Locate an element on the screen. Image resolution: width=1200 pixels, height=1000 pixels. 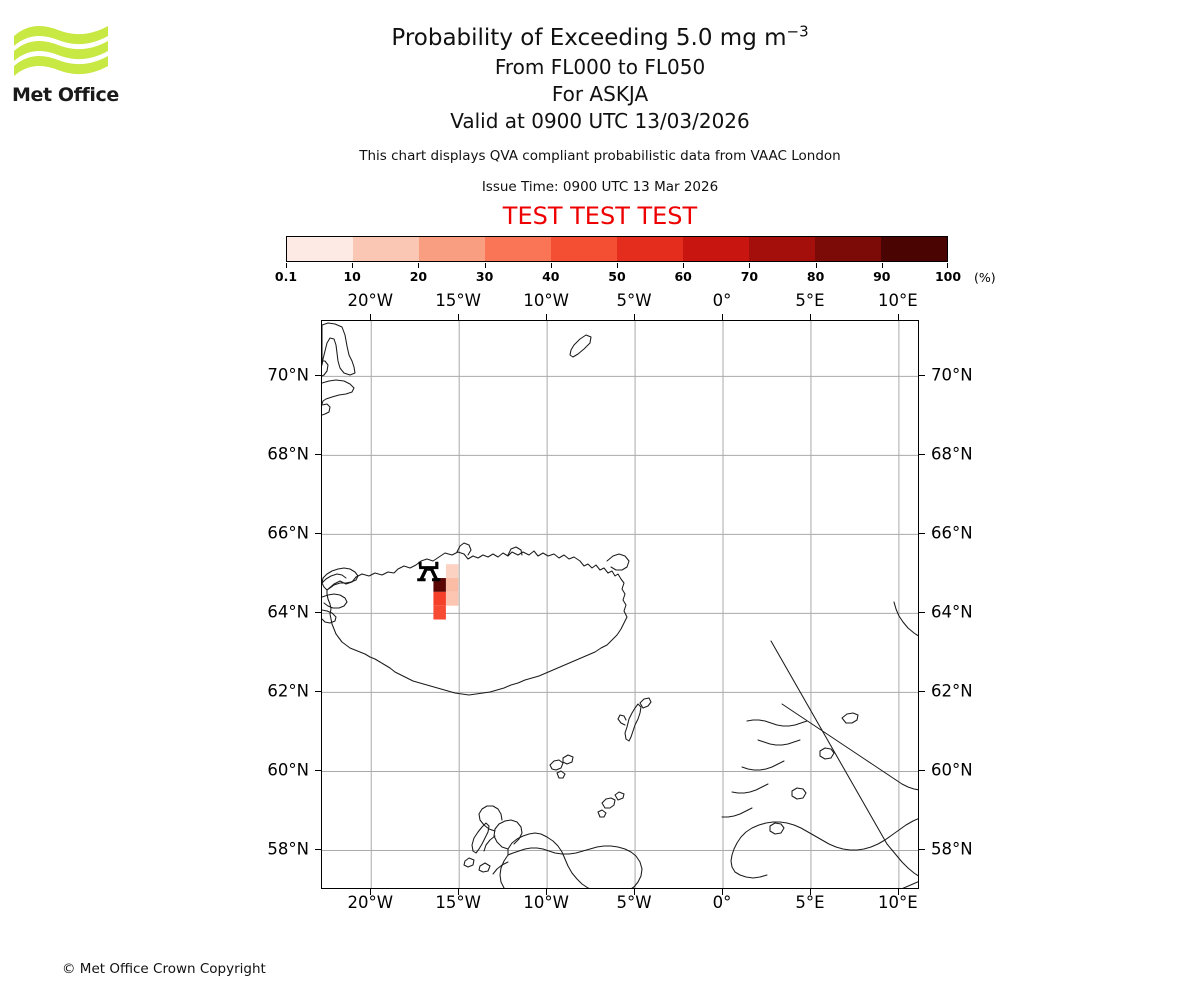
coastline-iceland is located at coordinates (477, 623).